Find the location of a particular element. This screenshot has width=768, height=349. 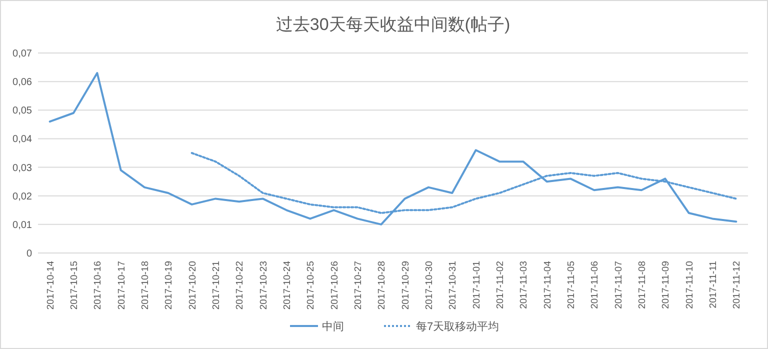

x-tick-label: 2017-10-18 is located at coordinates (145, 285).